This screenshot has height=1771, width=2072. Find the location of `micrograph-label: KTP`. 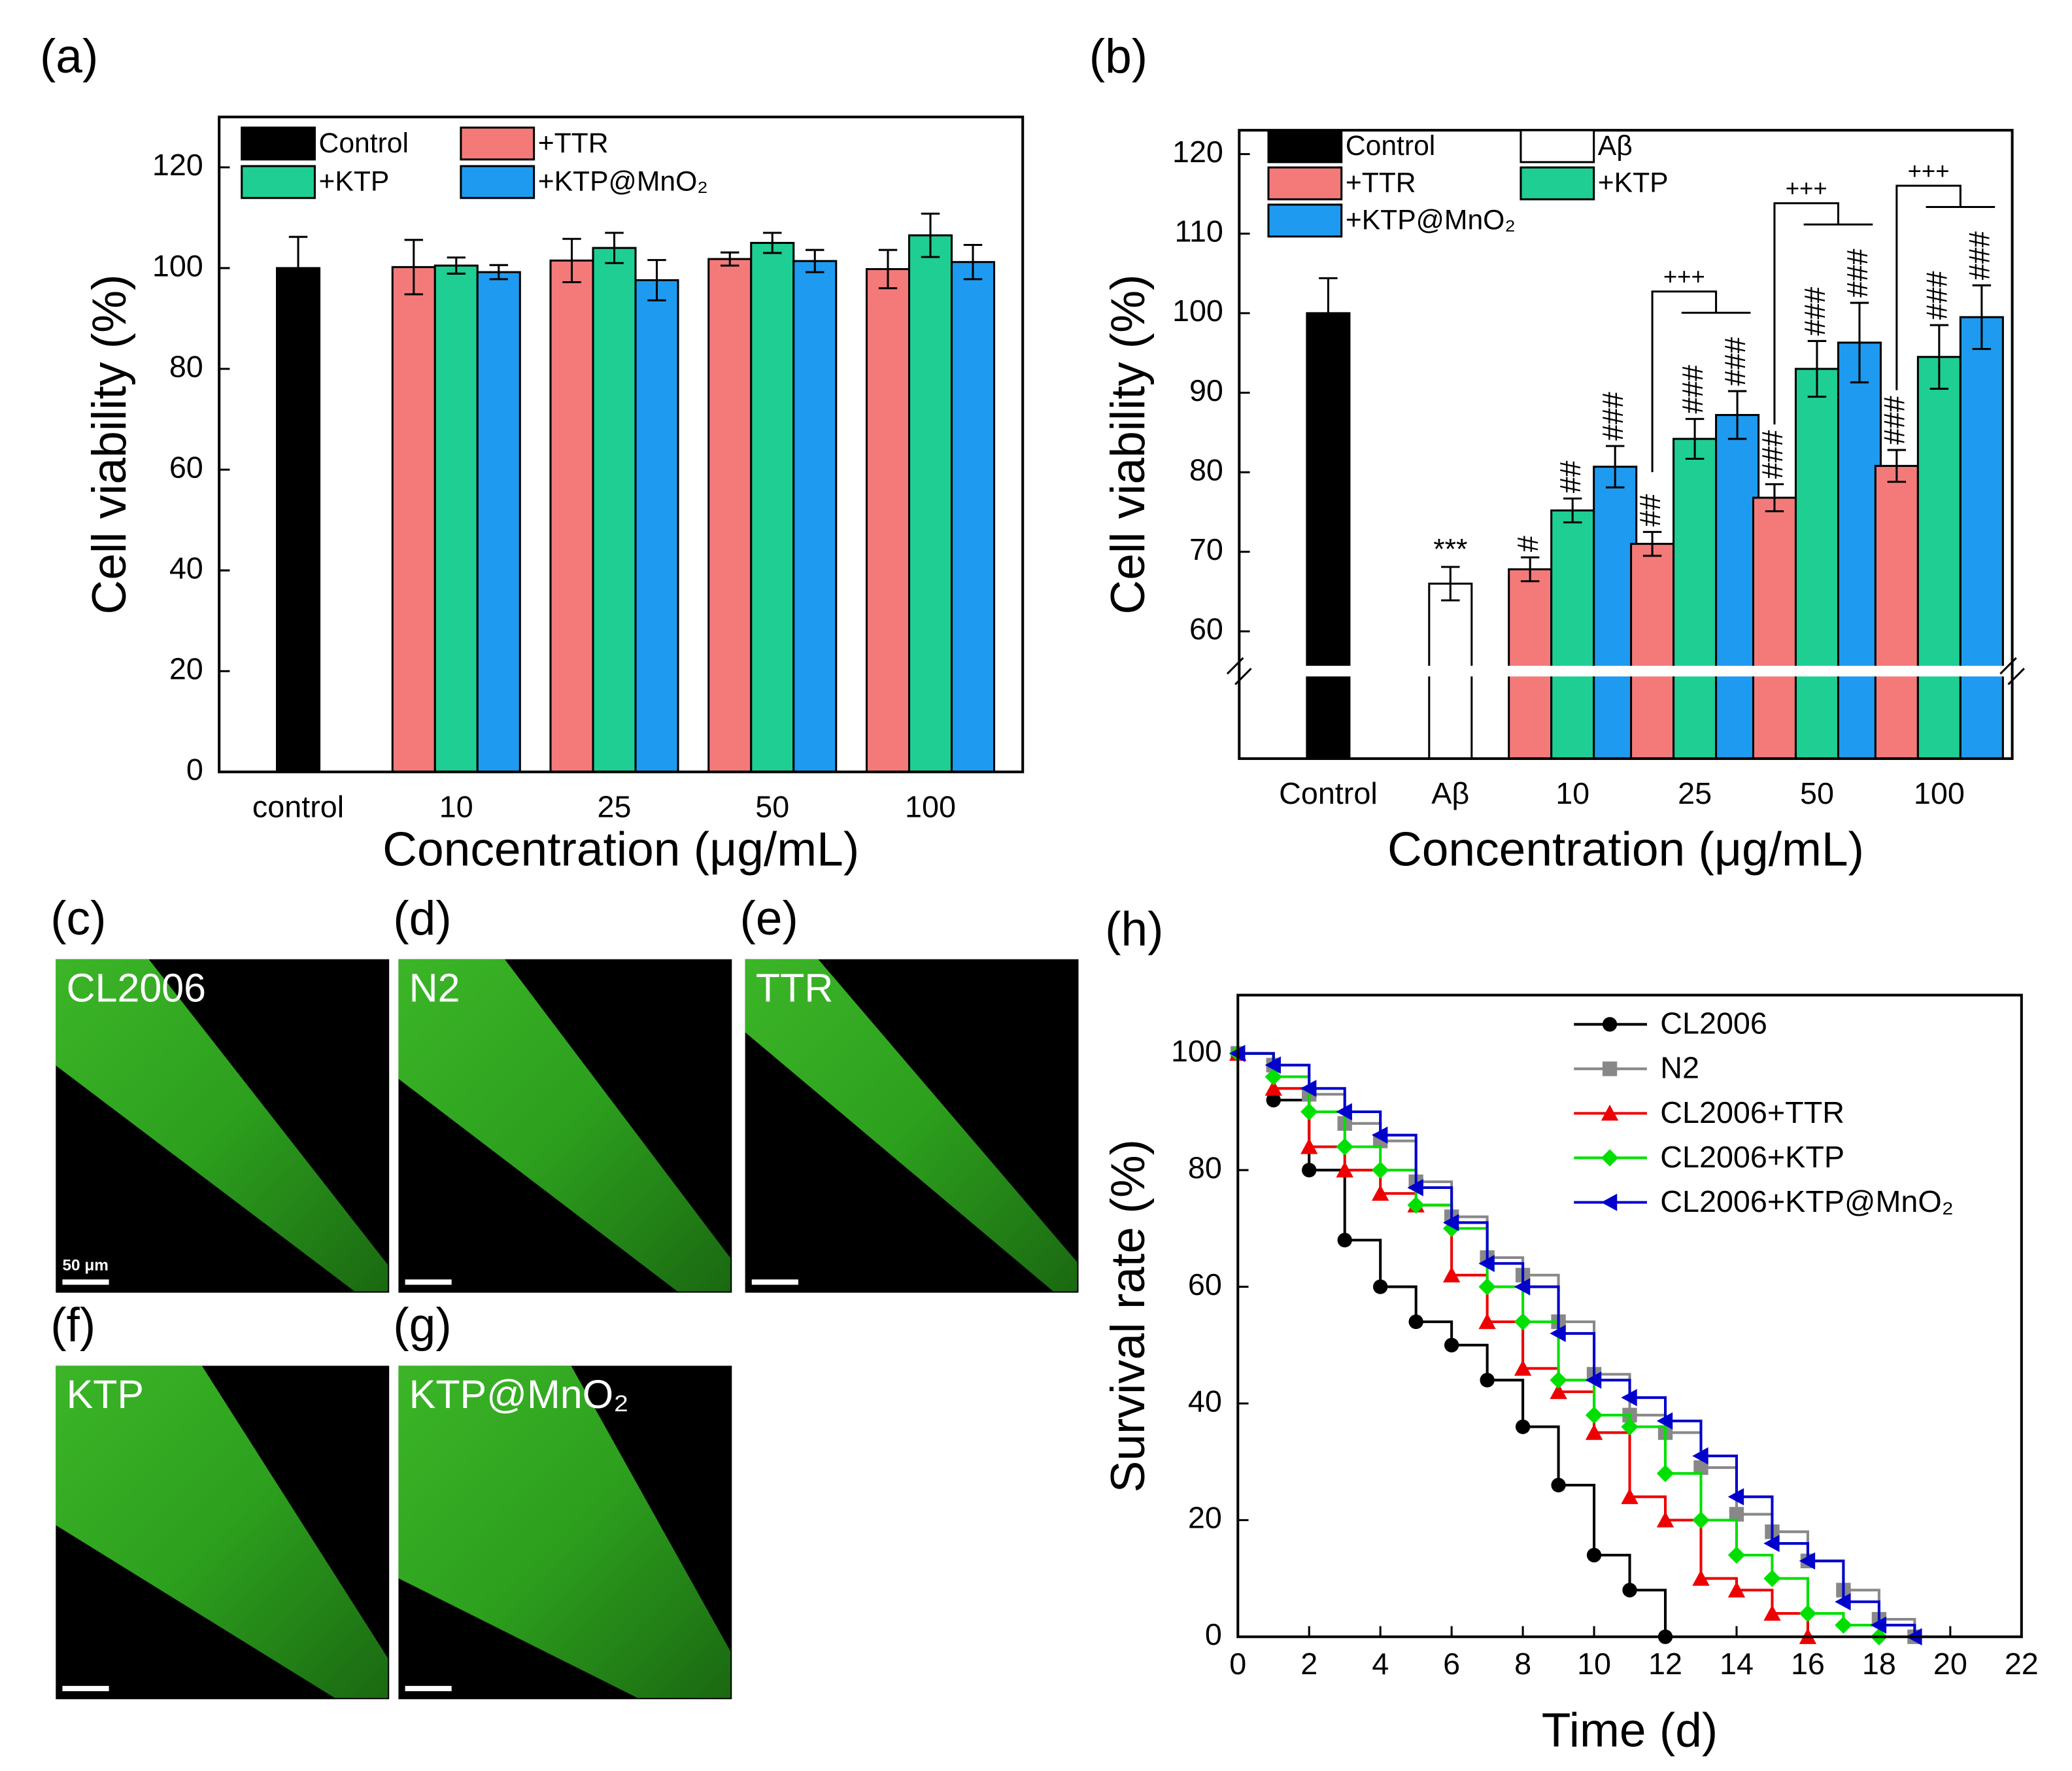

micrograph-label: KTP is located at coordinates (105, 1394).